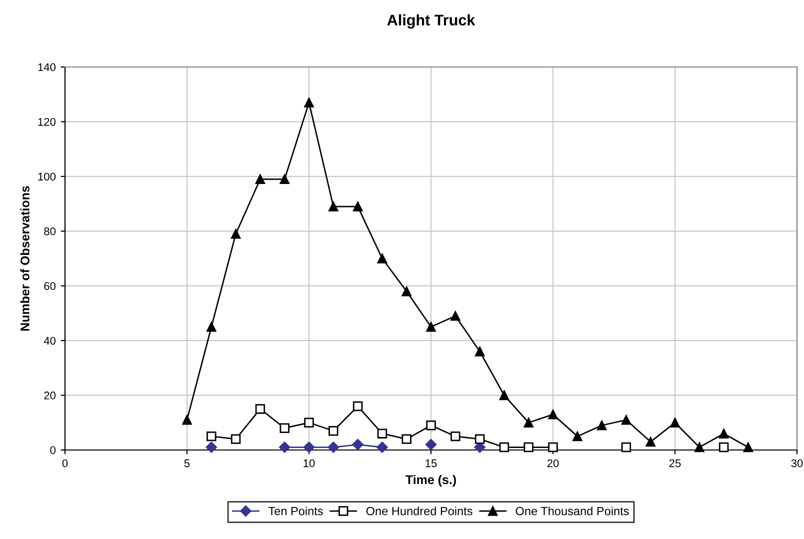 This screenshot has width=804, height=539. What do you see at coordinates (431, 21) in the screenshot?
I see `chart-title: Alight Truck` at bounding box center [431, 21].